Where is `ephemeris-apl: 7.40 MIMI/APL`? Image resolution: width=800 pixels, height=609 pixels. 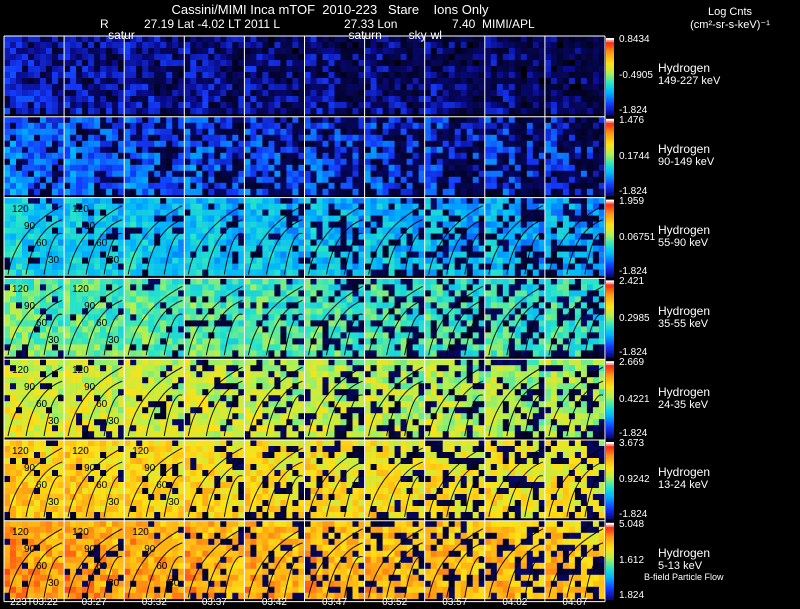
ephemeris-apl: 7.40 MIMI/APL is located at coordinates (493, 24).